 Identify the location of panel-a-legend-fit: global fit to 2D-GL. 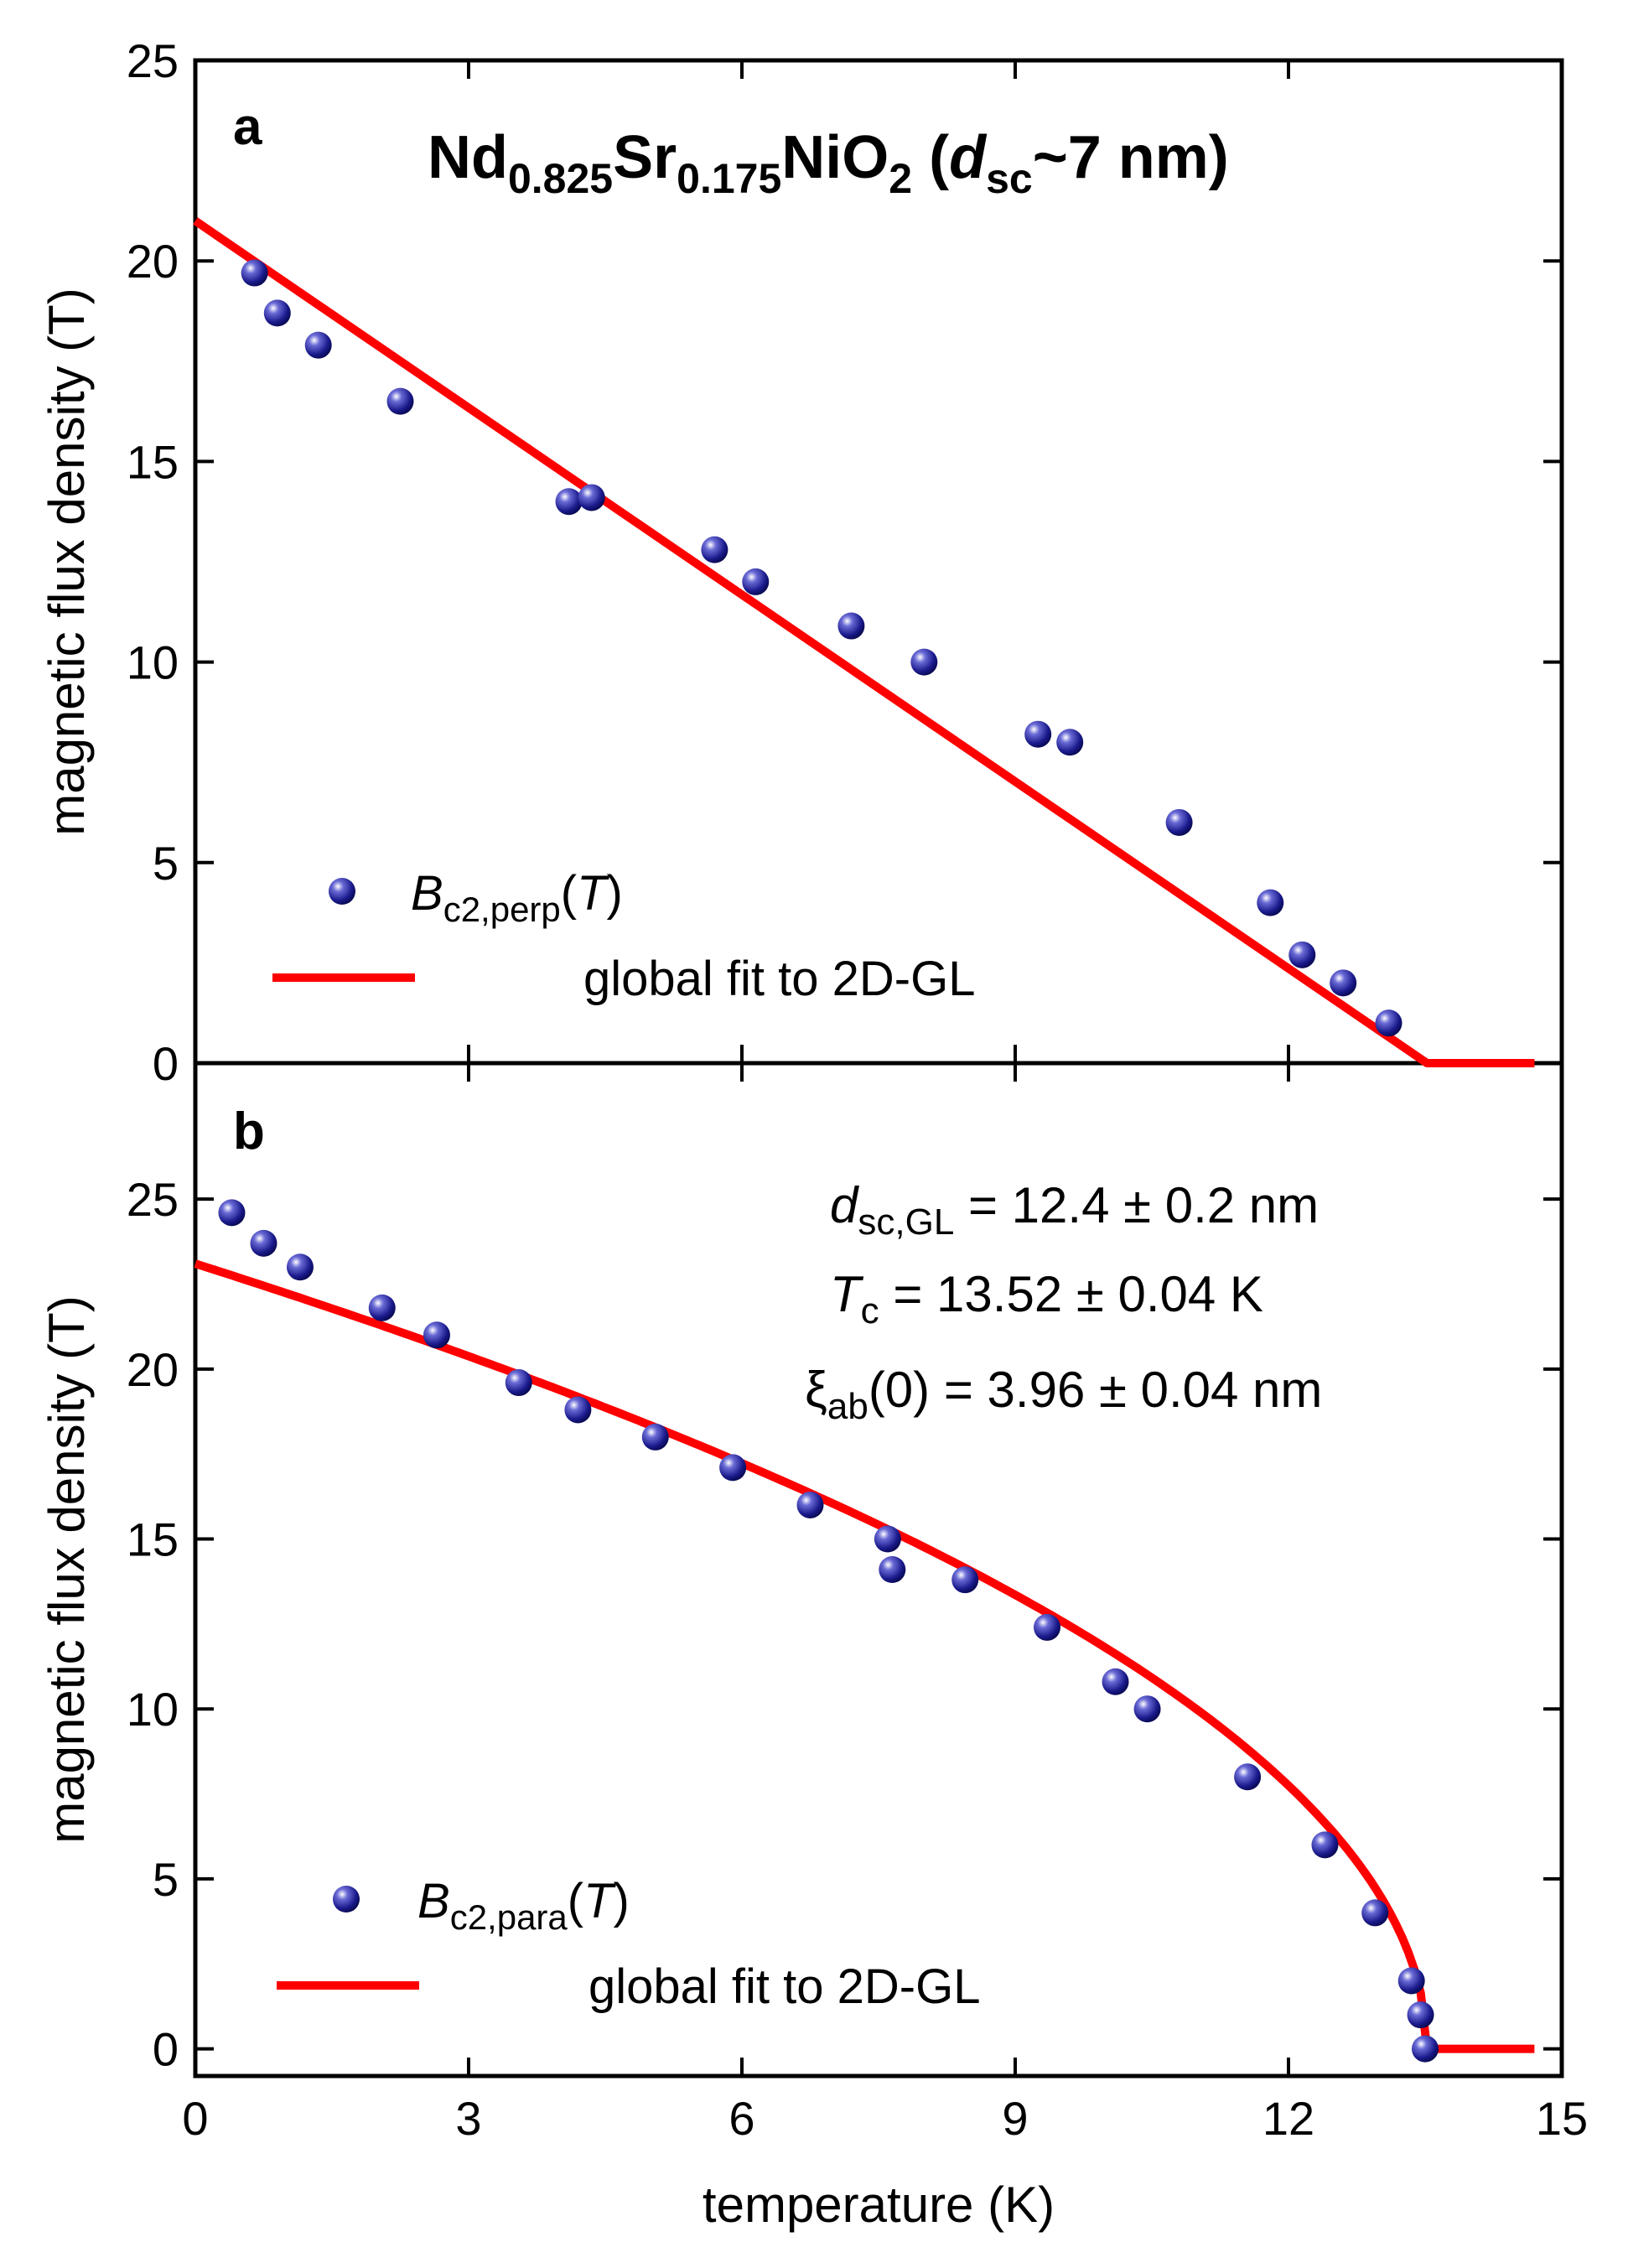
(779, 979).